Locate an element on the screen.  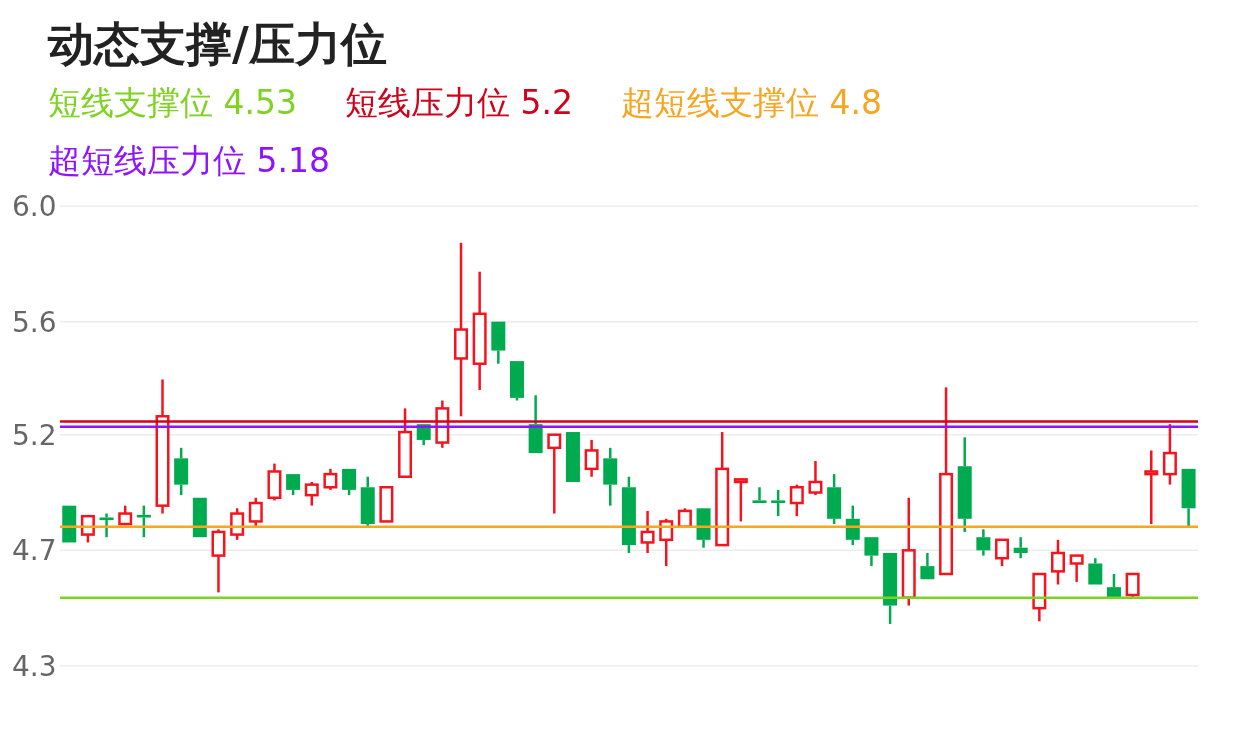
ref-line-label: 短线压力位 5.2 is located at coordinates (458, 103).